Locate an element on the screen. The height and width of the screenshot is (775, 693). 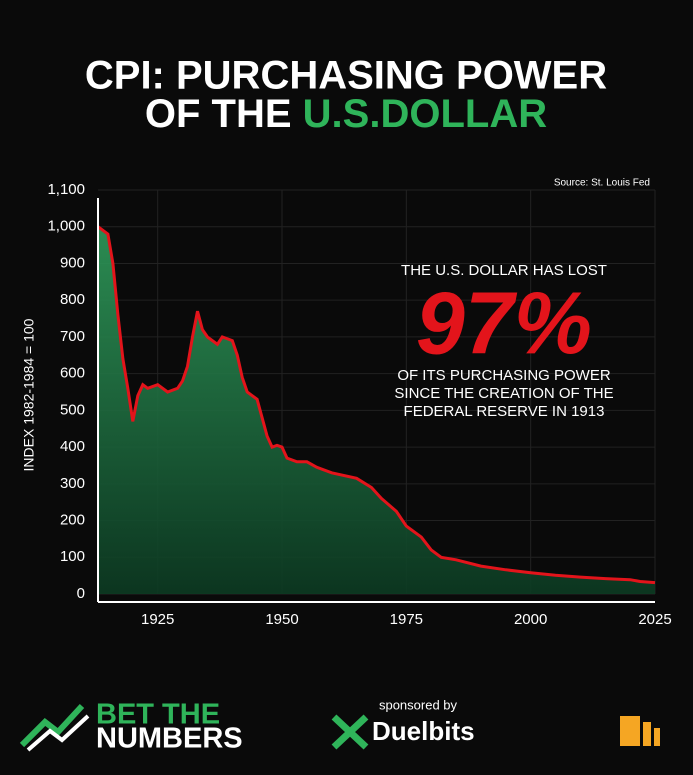
source: Source: St. Louis Fed is located at coordinates (602, 183).